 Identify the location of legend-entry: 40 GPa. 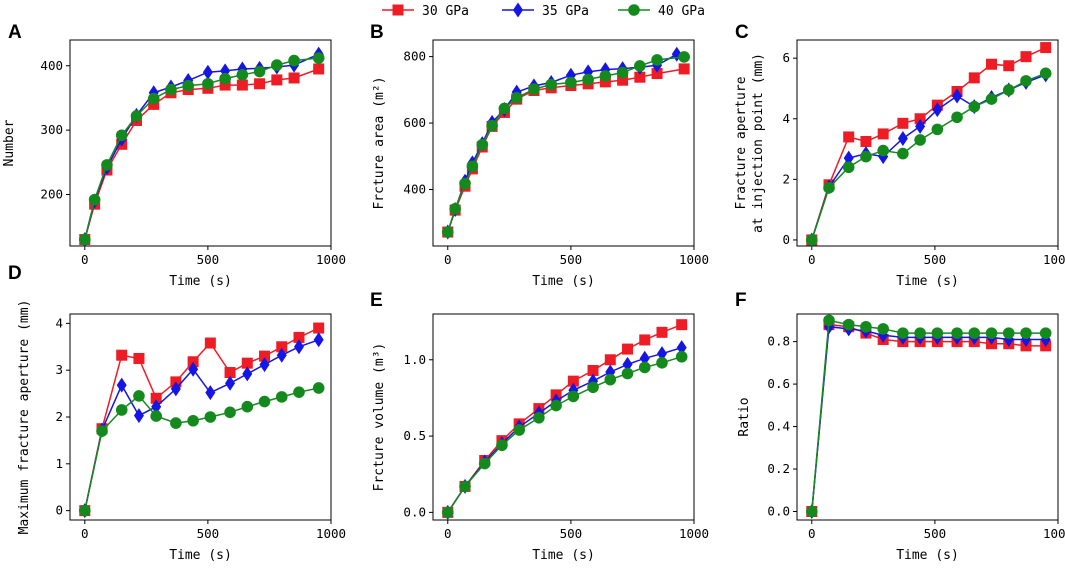
(661, 11).